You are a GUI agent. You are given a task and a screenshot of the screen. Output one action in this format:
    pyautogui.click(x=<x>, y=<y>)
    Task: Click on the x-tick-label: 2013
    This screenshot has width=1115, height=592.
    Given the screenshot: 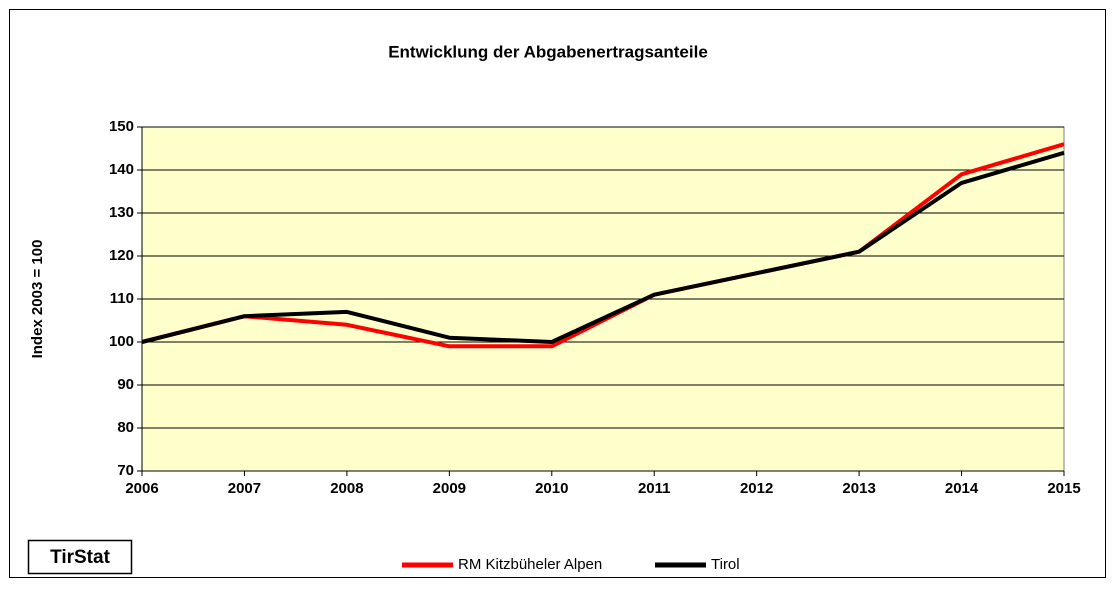 What is the action you would take?
    pyautogui.click(x=858, y=488)
    